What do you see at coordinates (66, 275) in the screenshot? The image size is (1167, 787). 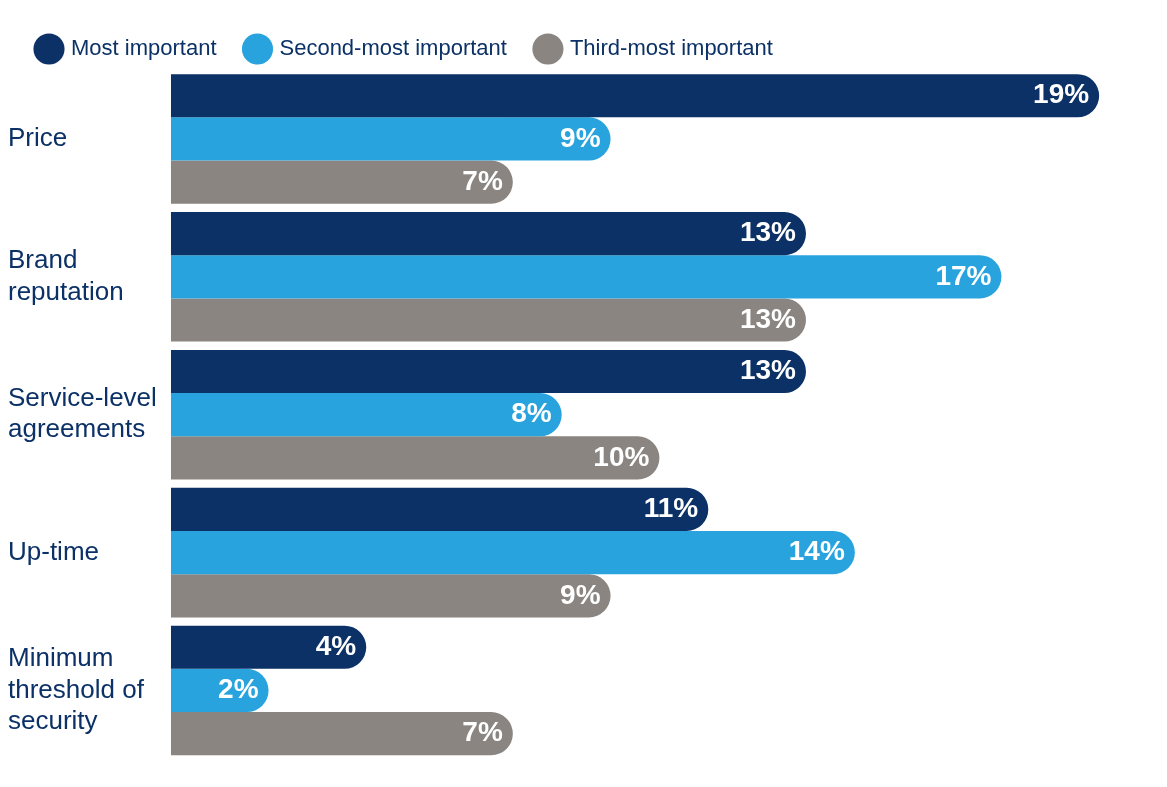 I see `y-tick-label: Brand reputation` at bounding box center [66, 275].